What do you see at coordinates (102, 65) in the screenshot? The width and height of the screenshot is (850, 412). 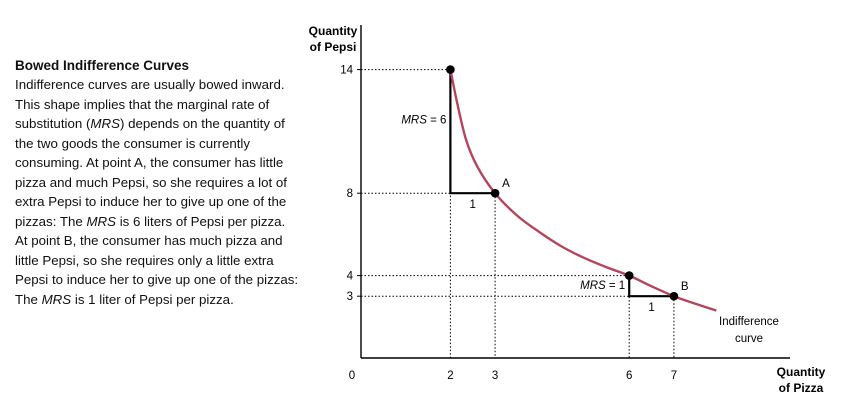 I see `caption-title: Bowed Indifference Curves` at bounding box center [102, 65].